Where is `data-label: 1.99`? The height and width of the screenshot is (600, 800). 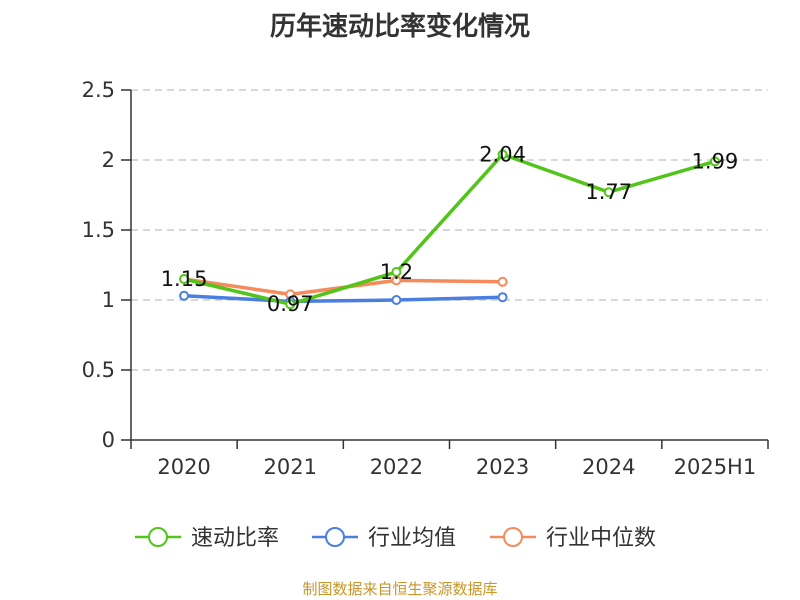 data-label: 1.99 is located at coordinates (715, 161).